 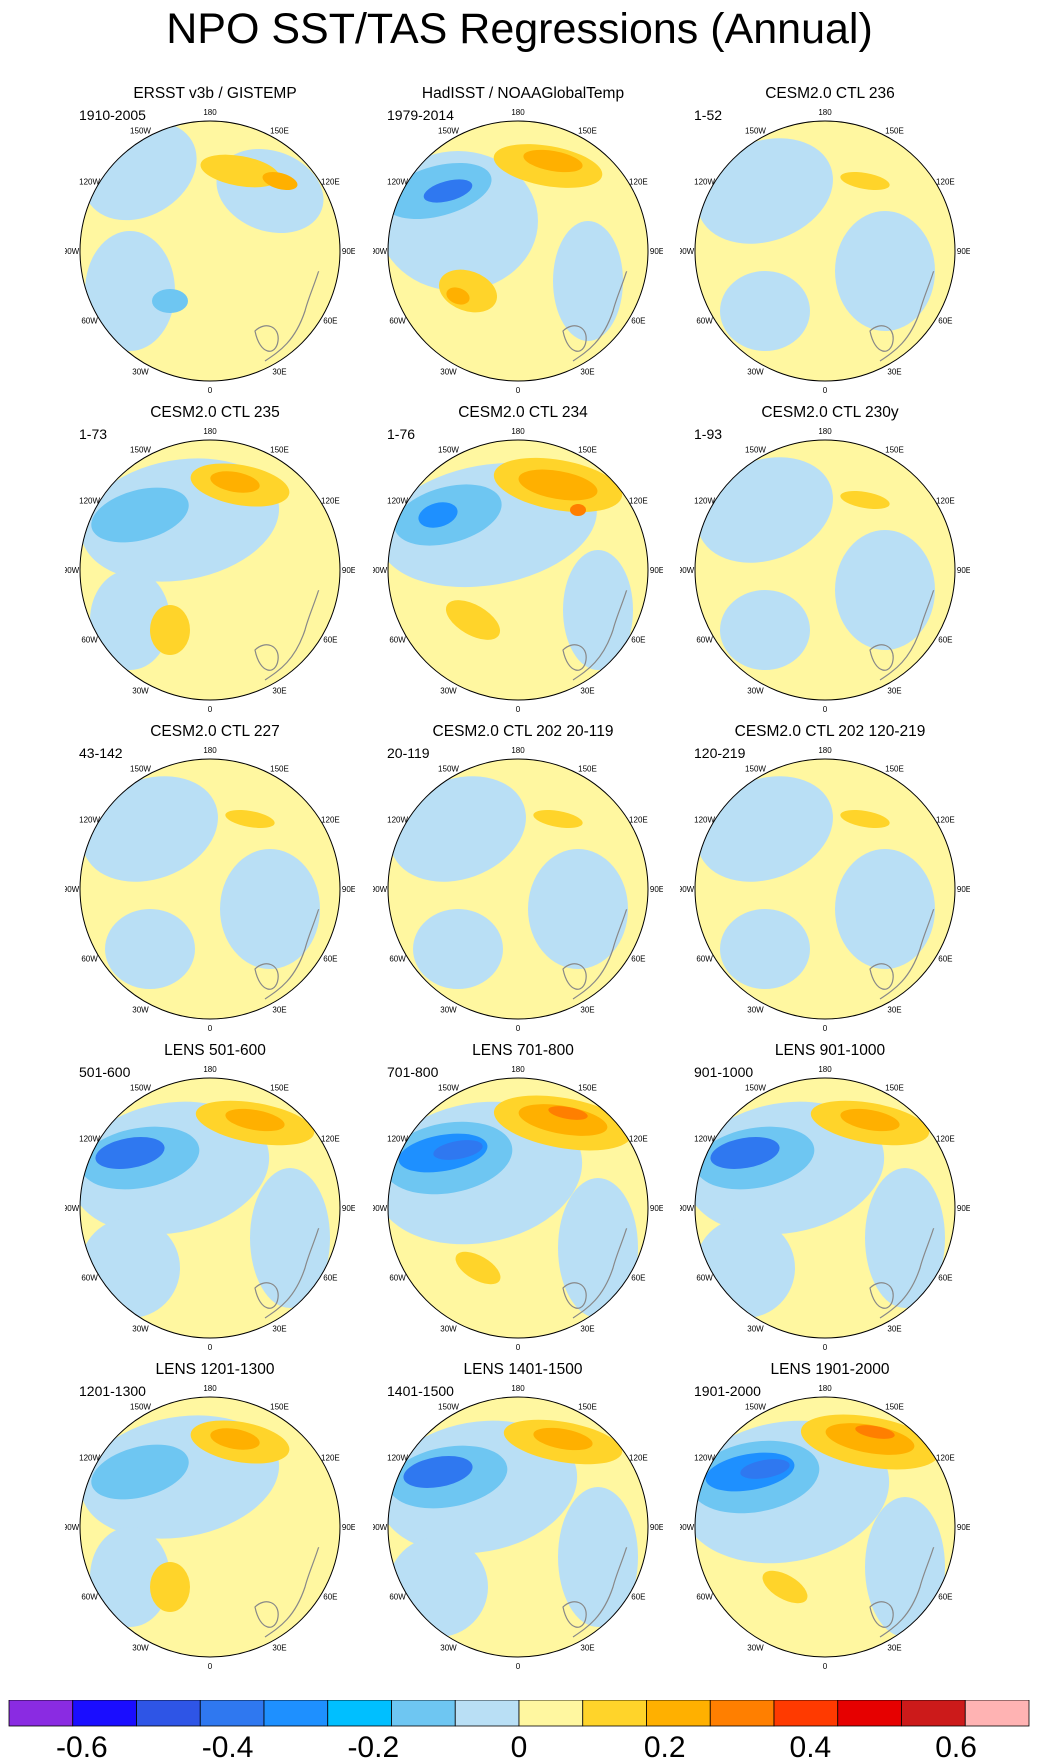 What do you see at coordinates (519, 29) in the screenshot?
I see `figure-title: NPO SST/TAS Regressions (Annual)` at bounding box center [519, 29].